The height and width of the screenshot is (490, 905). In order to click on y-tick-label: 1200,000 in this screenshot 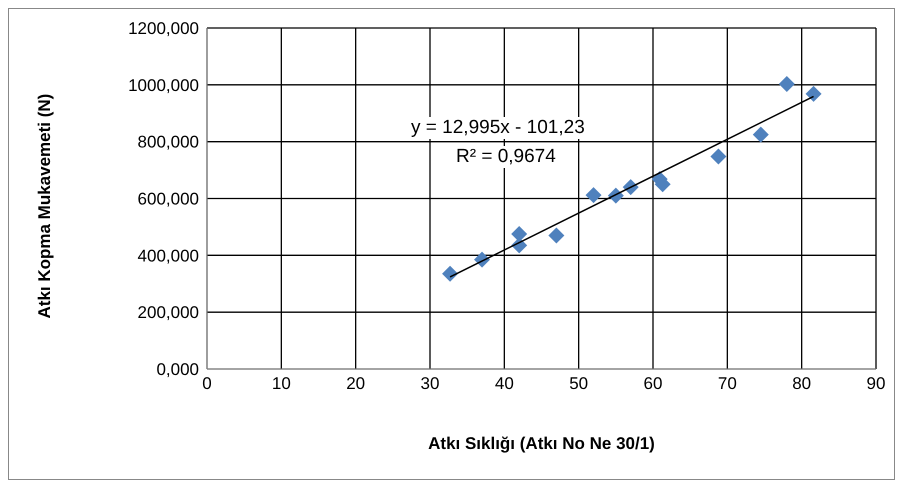, I will do `click(163, 28)`.